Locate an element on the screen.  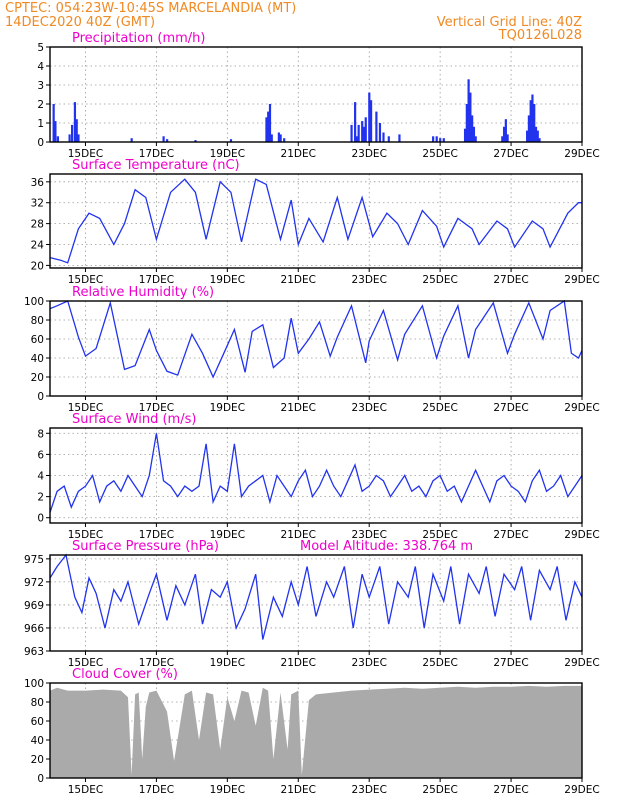
header-model-code: TQ0126L028 is located at coordinates (540, 35).